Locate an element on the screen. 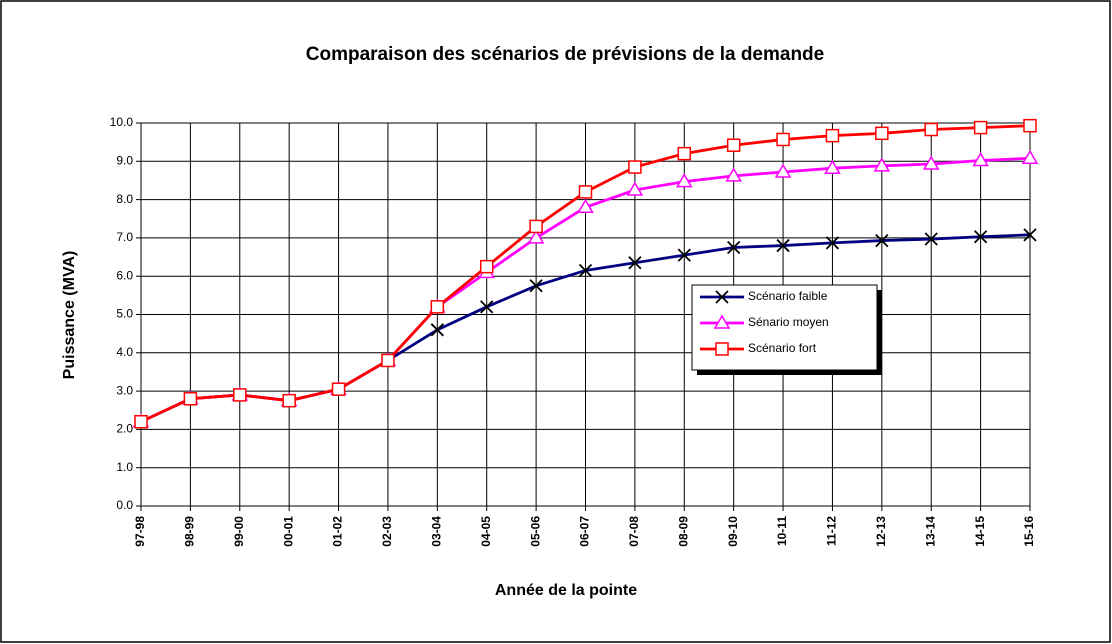  x-tick-label: 13-14 is located at coordinates (930, 531).